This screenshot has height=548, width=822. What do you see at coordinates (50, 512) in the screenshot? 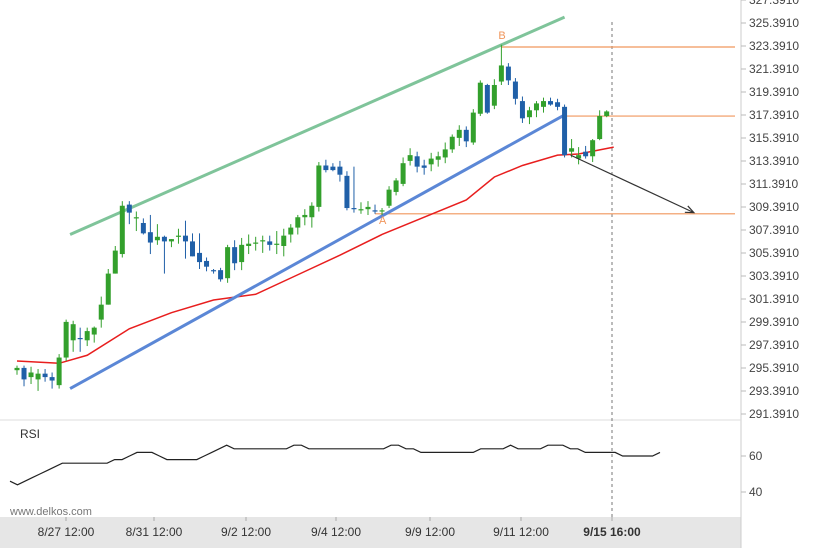
I see `watermark: www.delkos.com` at bounding box center [50, 512].